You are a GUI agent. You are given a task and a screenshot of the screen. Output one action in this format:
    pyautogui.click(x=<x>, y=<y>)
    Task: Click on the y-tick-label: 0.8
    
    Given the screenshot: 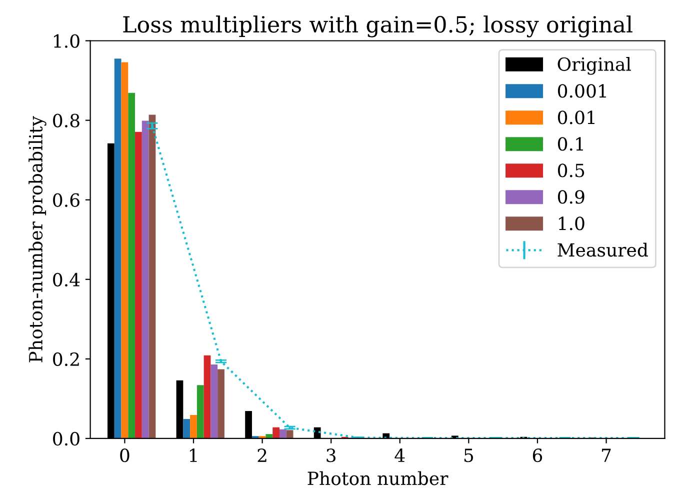 What is the action you would take?
    pyautogui.click(x=66, y=121)
    